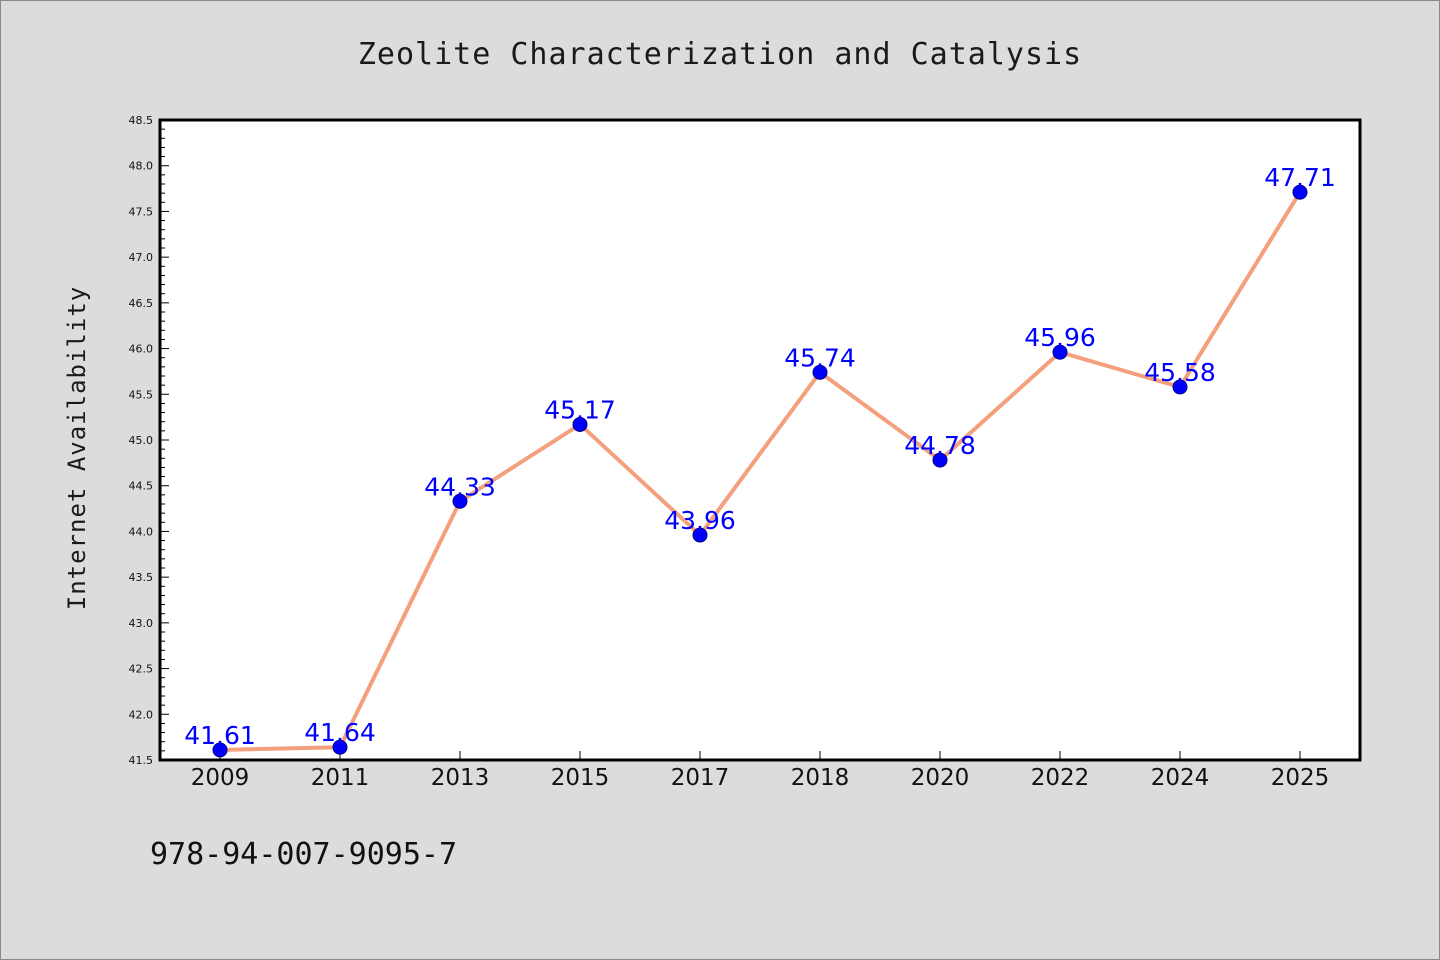 The image size is (1440, 960). What do you see at coordinates (1180, 778) in the screenshot?
I see `x-tick-label: 2024` at bounding box center [1180, 778].